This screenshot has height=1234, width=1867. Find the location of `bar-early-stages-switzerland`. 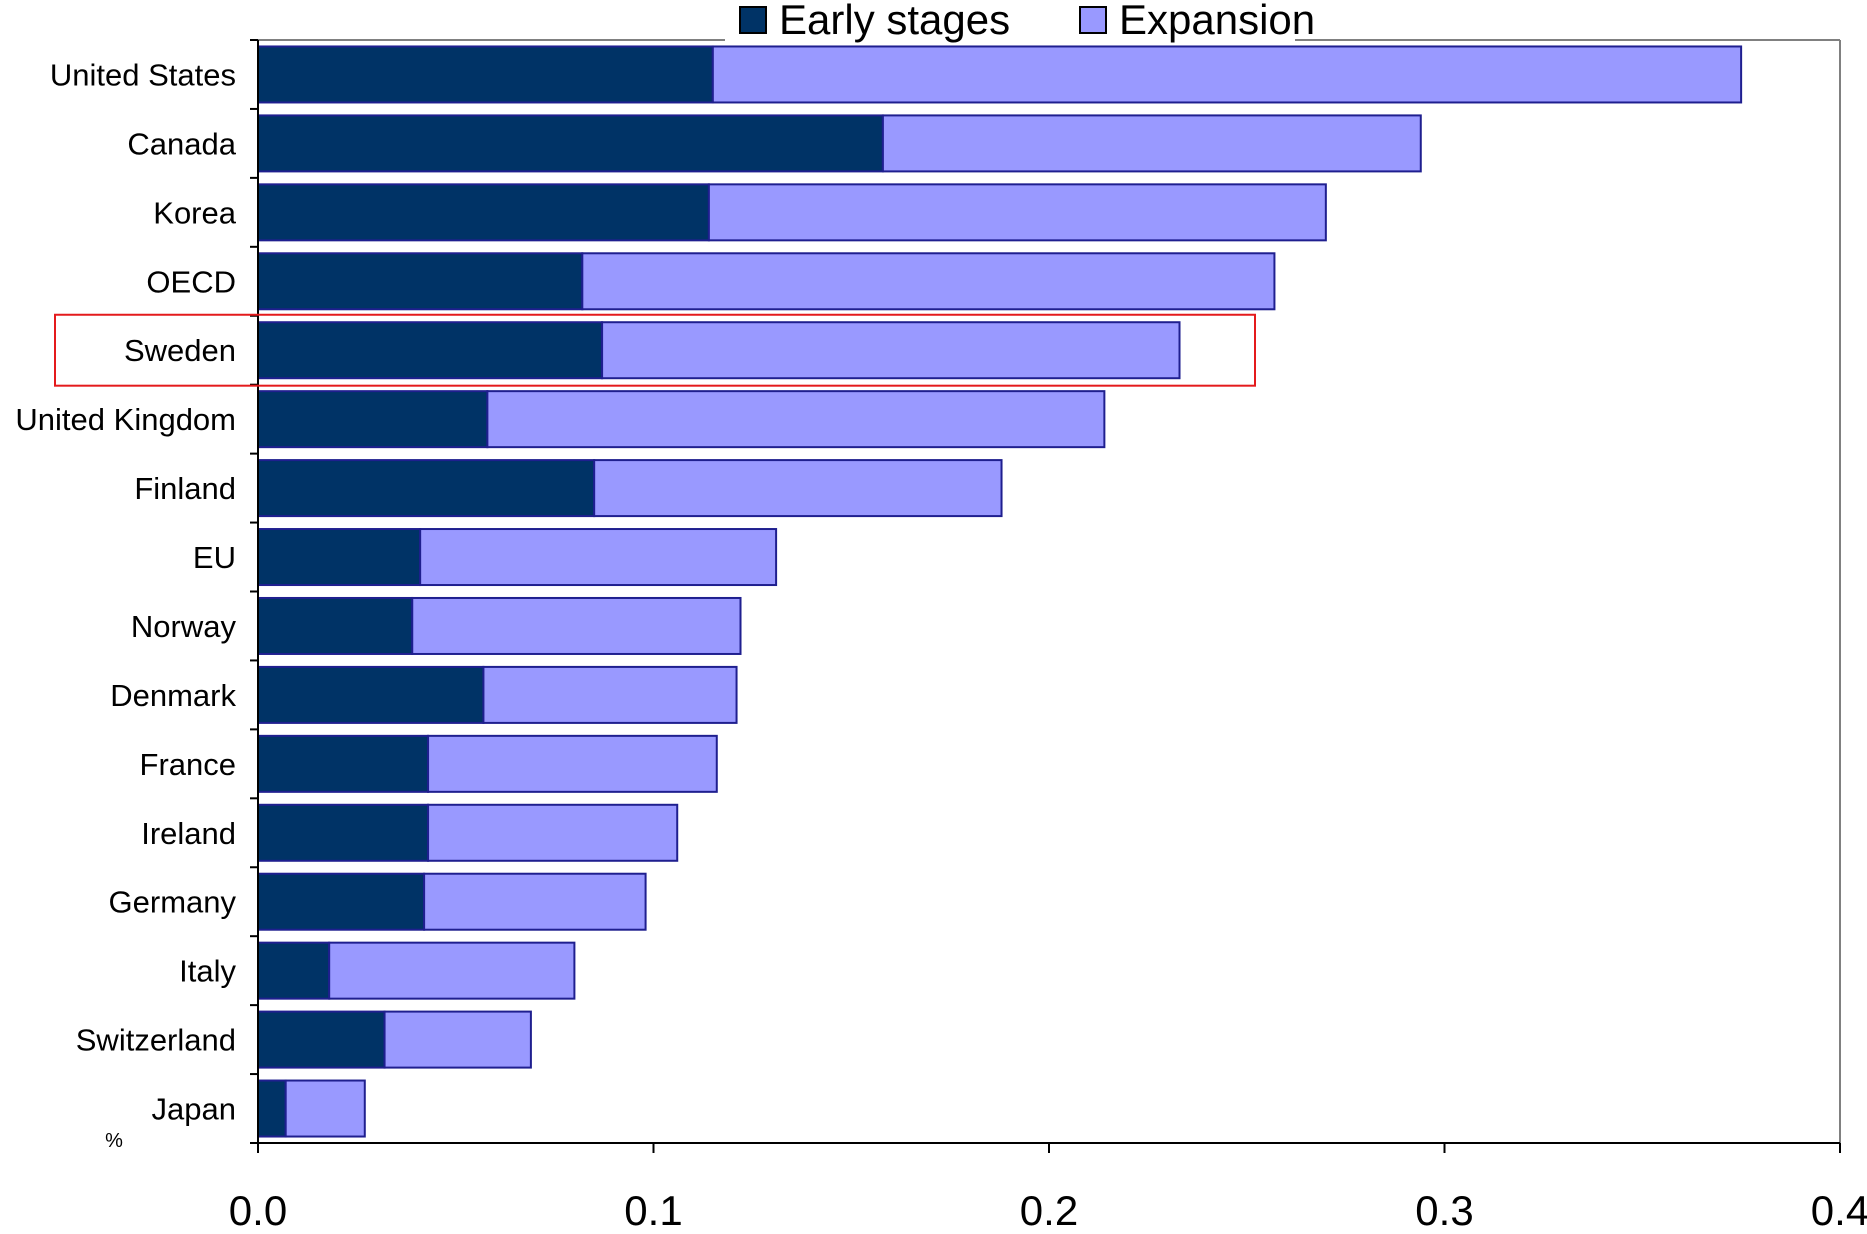

bar-early-stages-switzerland is located at coordinates (321, 1039).